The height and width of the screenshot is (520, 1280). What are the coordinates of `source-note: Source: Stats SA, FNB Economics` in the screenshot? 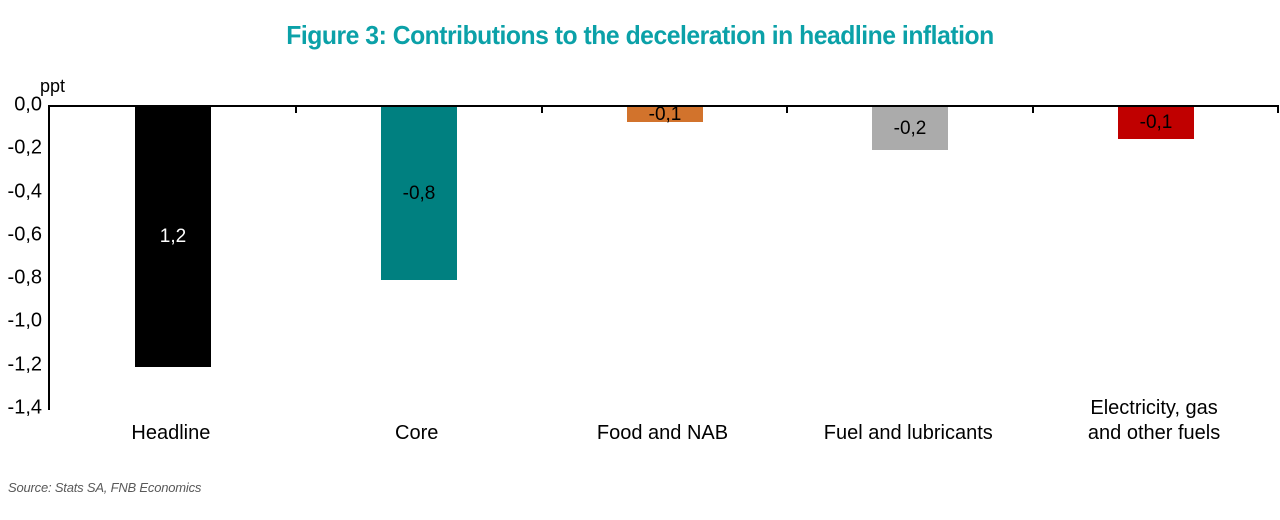 It's located at (105, 487).